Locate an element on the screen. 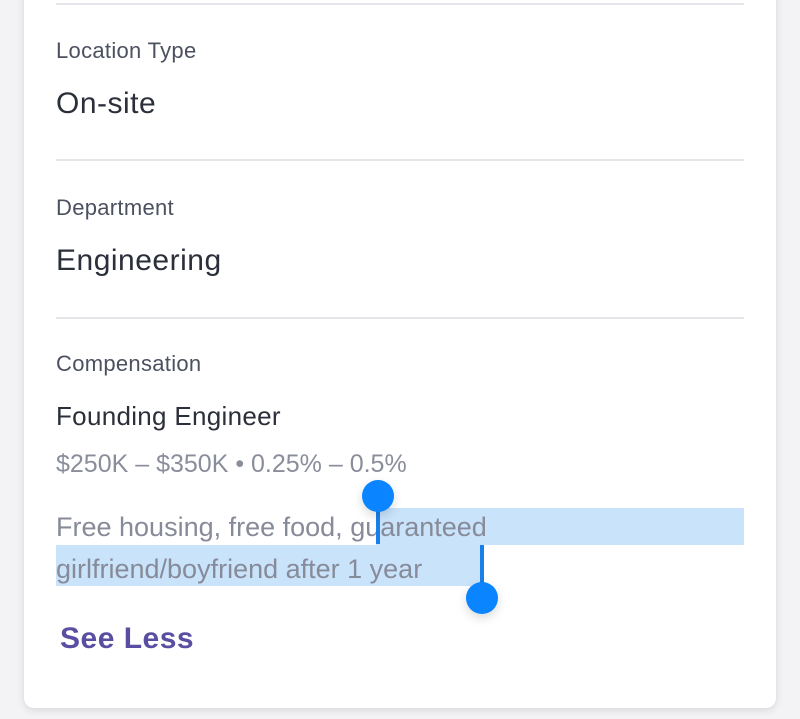 The height and width of the screenshot is (719, 800). department-value: Engineering is located at coordinates (139, 260).